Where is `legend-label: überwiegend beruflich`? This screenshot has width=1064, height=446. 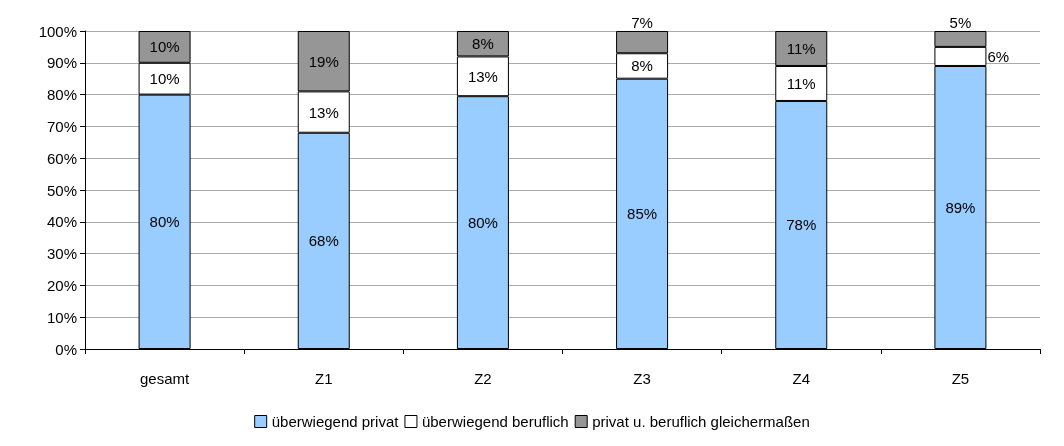 legend-label: überwiegend beruflich is located at coordinates (495, 421).